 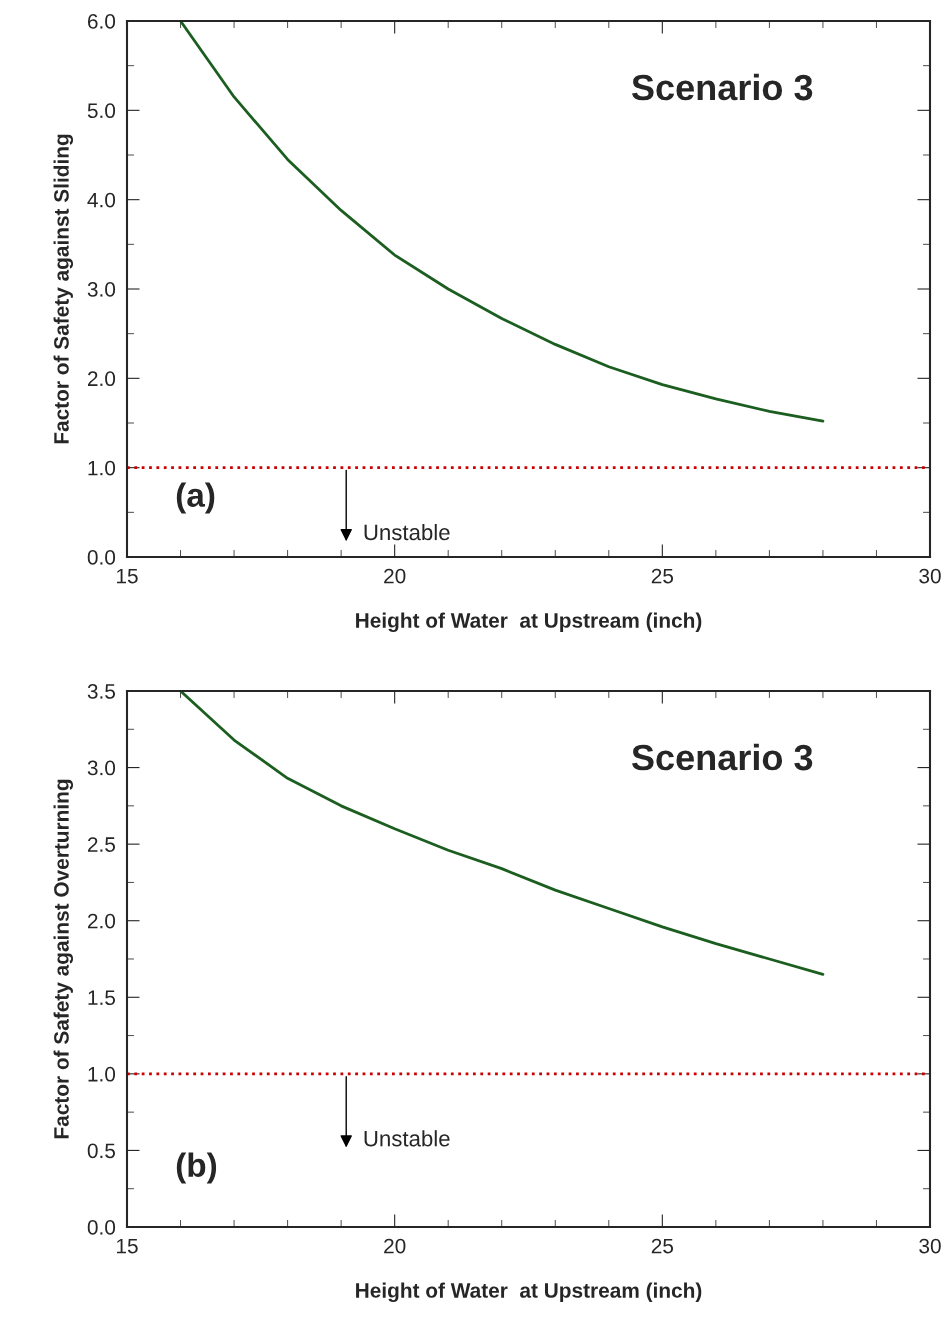 What do you see at coordinates (101, 844) in the screenshot?
I see `y-tick-label: 2.5` at bounding box center [101, 844].